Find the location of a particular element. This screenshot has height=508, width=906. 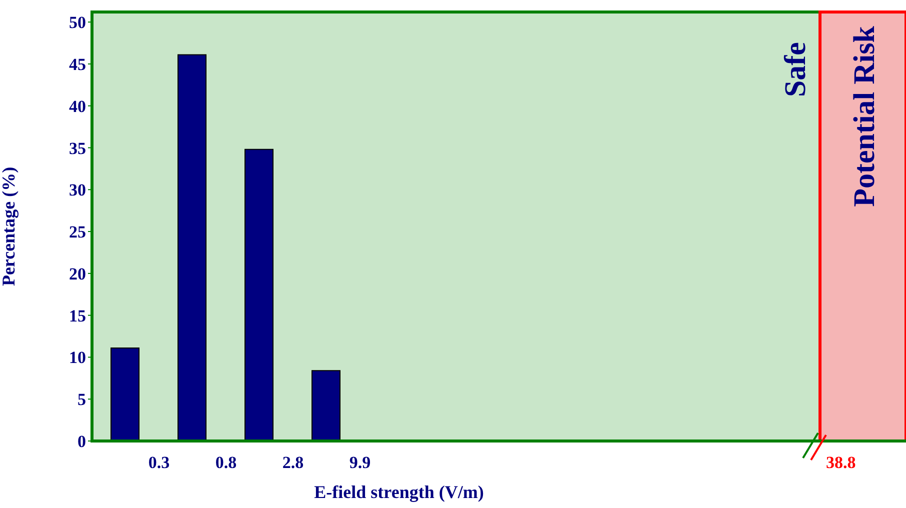

y-tick-label: 20 is located at coordinates (77, 274).